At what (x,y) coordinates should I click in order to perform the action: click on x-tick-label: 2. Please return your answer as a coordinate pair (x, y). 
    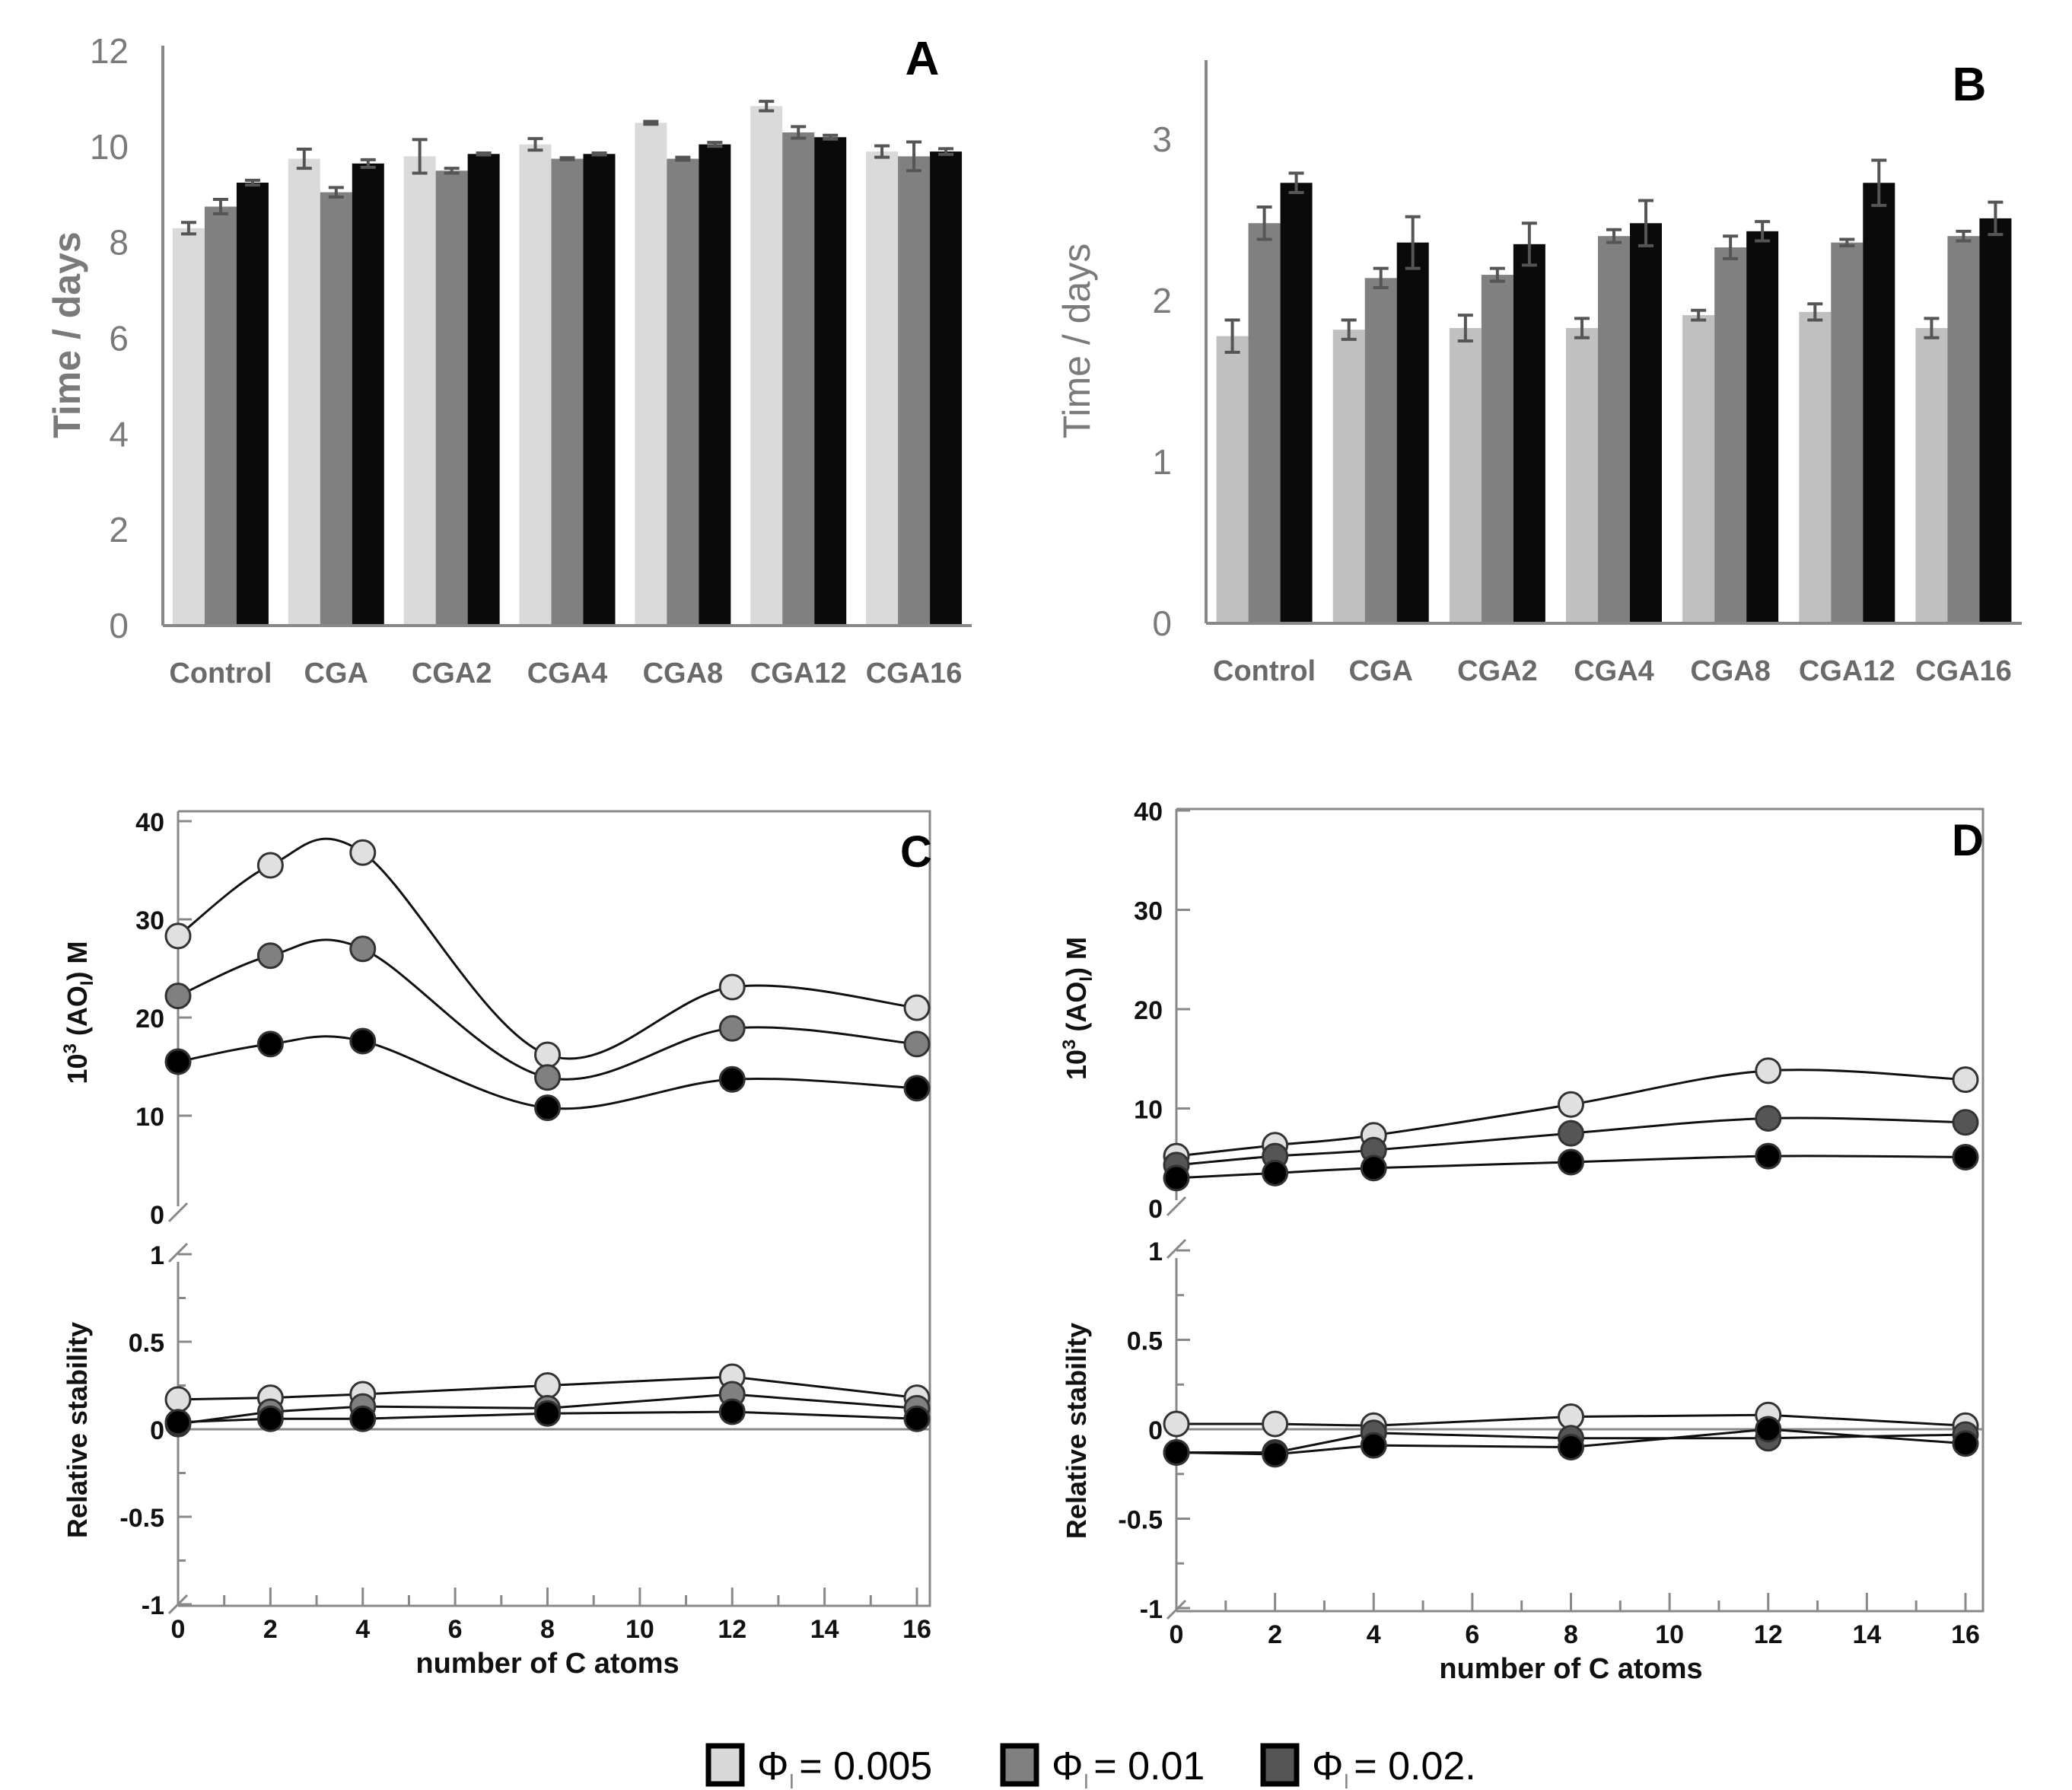
    Looking at the image, I should click on (1275, 1635).